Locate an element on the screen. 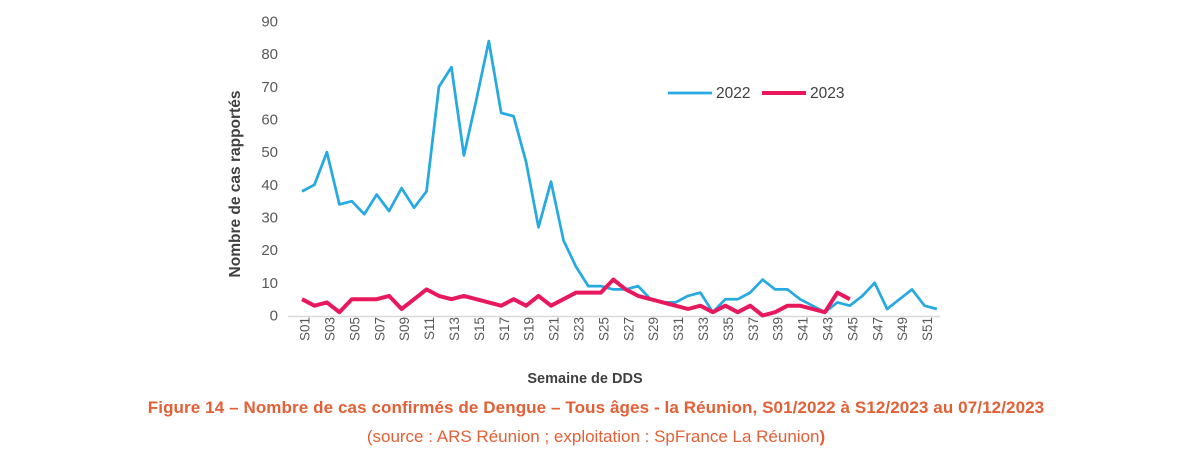  svg-text: S17 is located at coordinates (504, 329).